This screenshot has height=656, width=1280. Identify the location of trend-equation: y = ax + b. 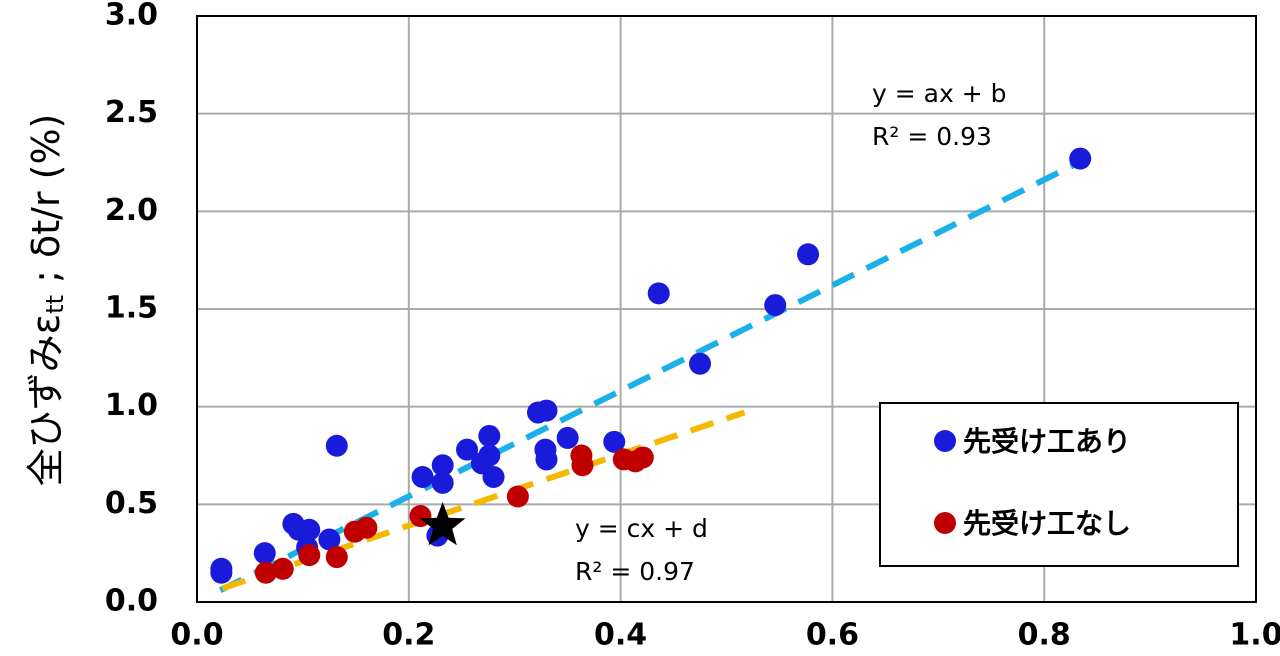
(939, 93).